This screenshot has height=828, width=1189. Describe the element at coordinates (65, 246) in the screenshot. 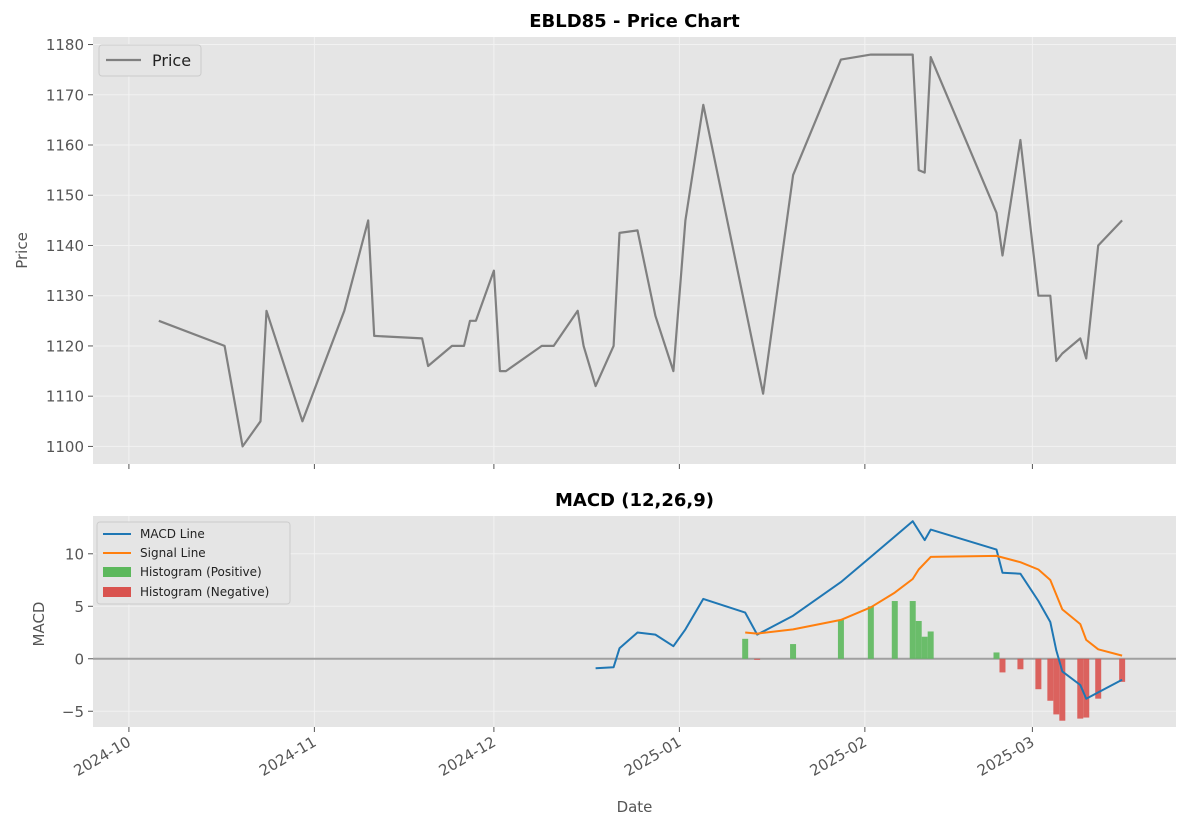

I see `y-tick-label: 1140` at that location.